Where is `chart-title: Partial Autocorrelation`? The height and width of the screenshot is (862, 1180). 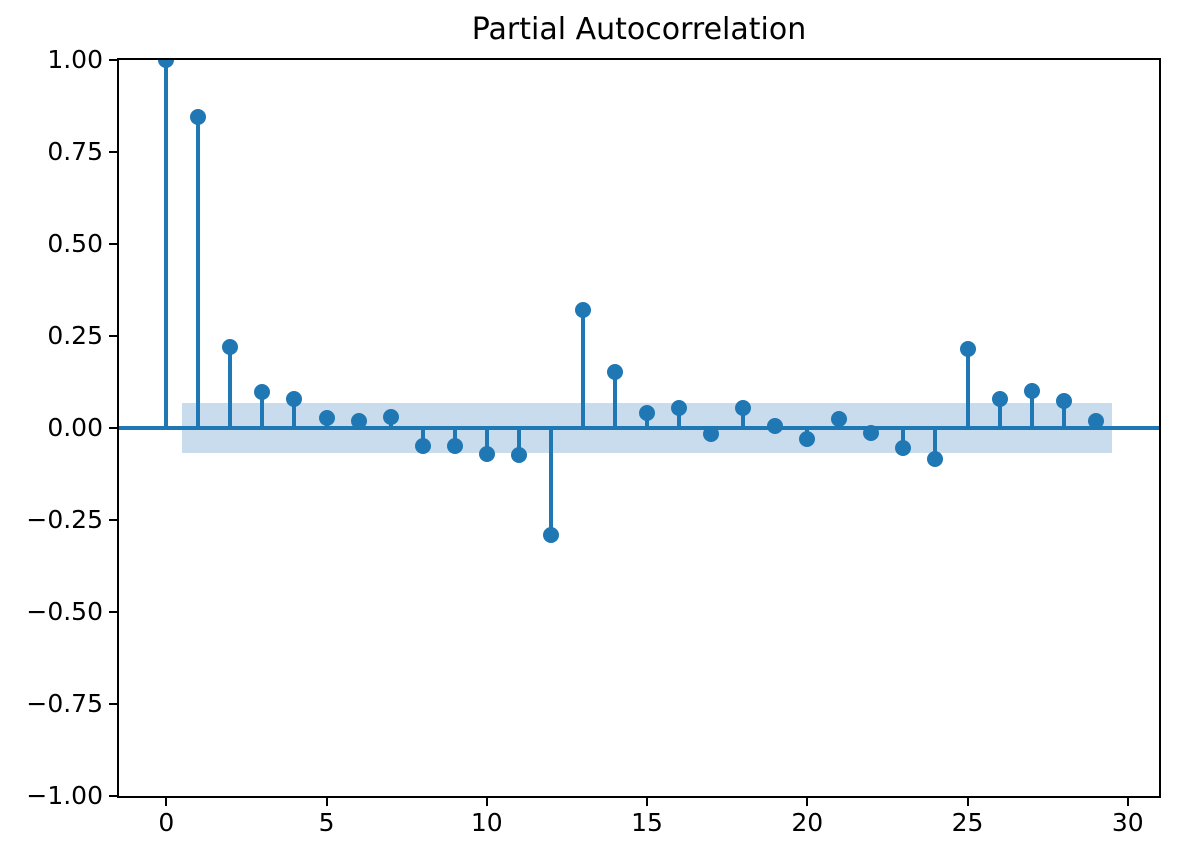
chart-title: Partial Autocorrelation is located at coordinates (639, 29).